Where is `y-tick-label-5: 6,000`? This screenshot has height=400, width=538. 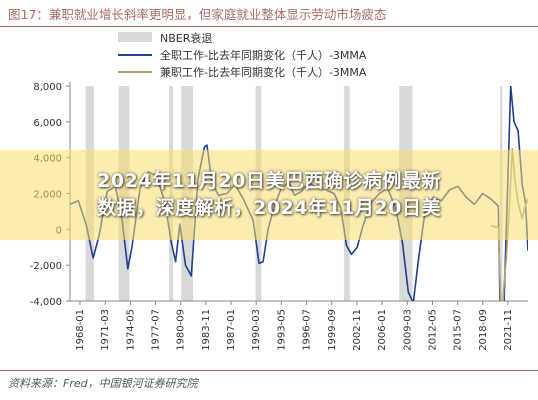 y-tick-label-5: 6,000 is located at coordinates (47, 123).